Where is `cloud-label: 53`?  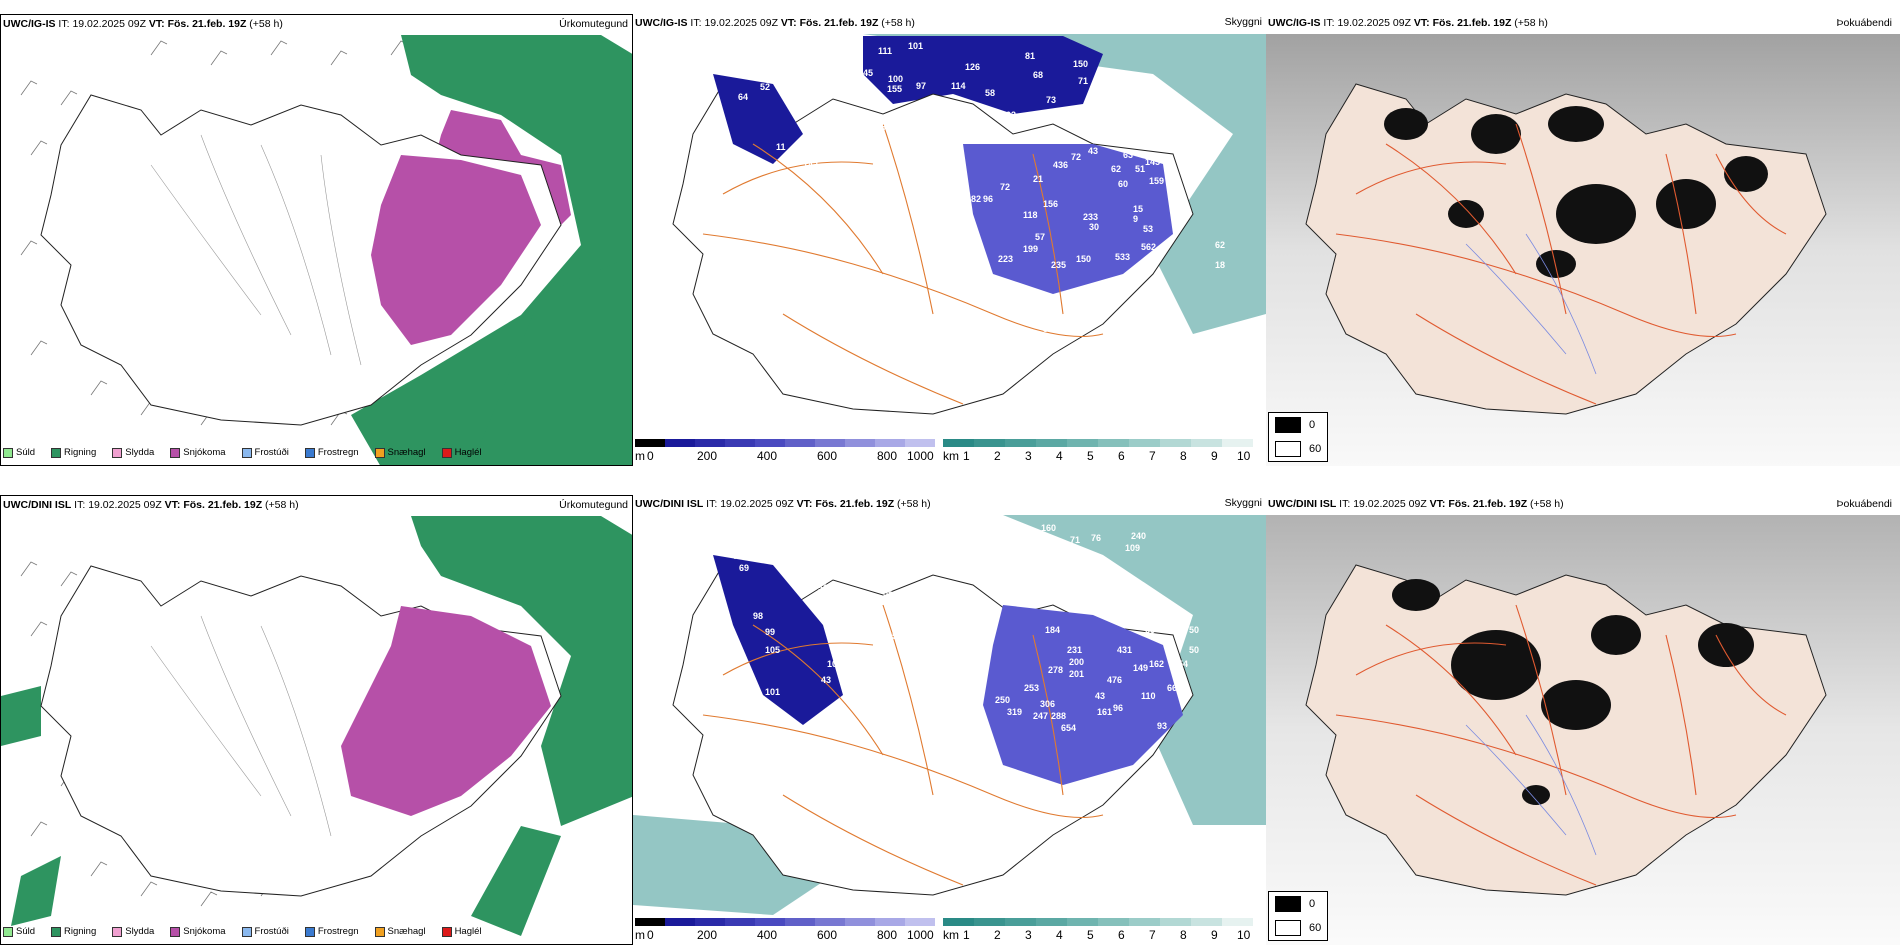
cloud-label: 53 is located at coordinates (1148, 229).